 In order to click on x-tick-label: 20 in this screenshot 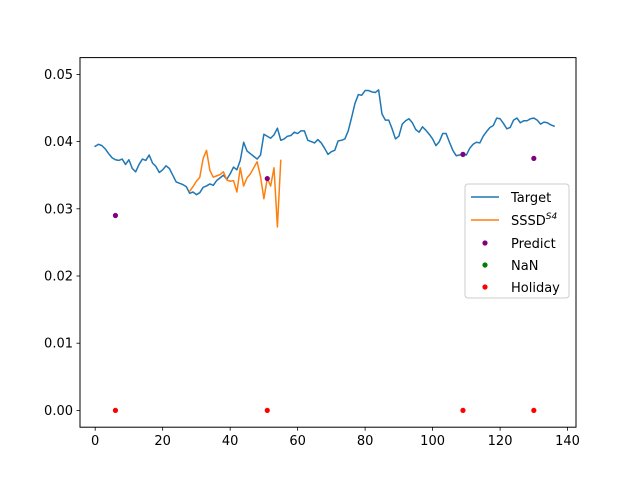, I will do `click(162, 441)`.